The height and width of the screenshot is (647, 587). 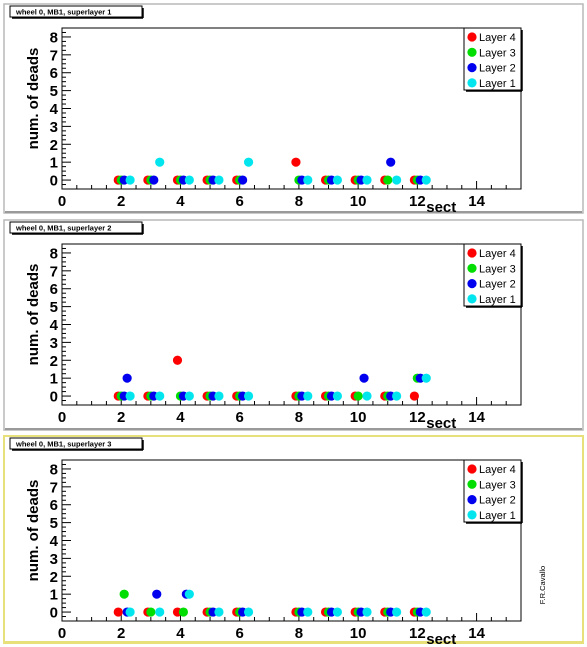 I want to click on panel-title-box: wheel 0, MB1, superlayer 2, so click(x=76, y=228).